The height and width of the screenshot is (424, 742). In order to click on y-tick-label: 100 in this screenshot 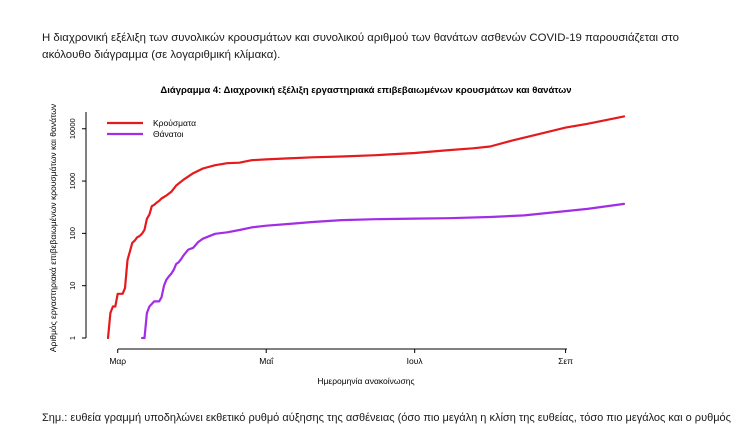, I will do `click(72, 233)`.